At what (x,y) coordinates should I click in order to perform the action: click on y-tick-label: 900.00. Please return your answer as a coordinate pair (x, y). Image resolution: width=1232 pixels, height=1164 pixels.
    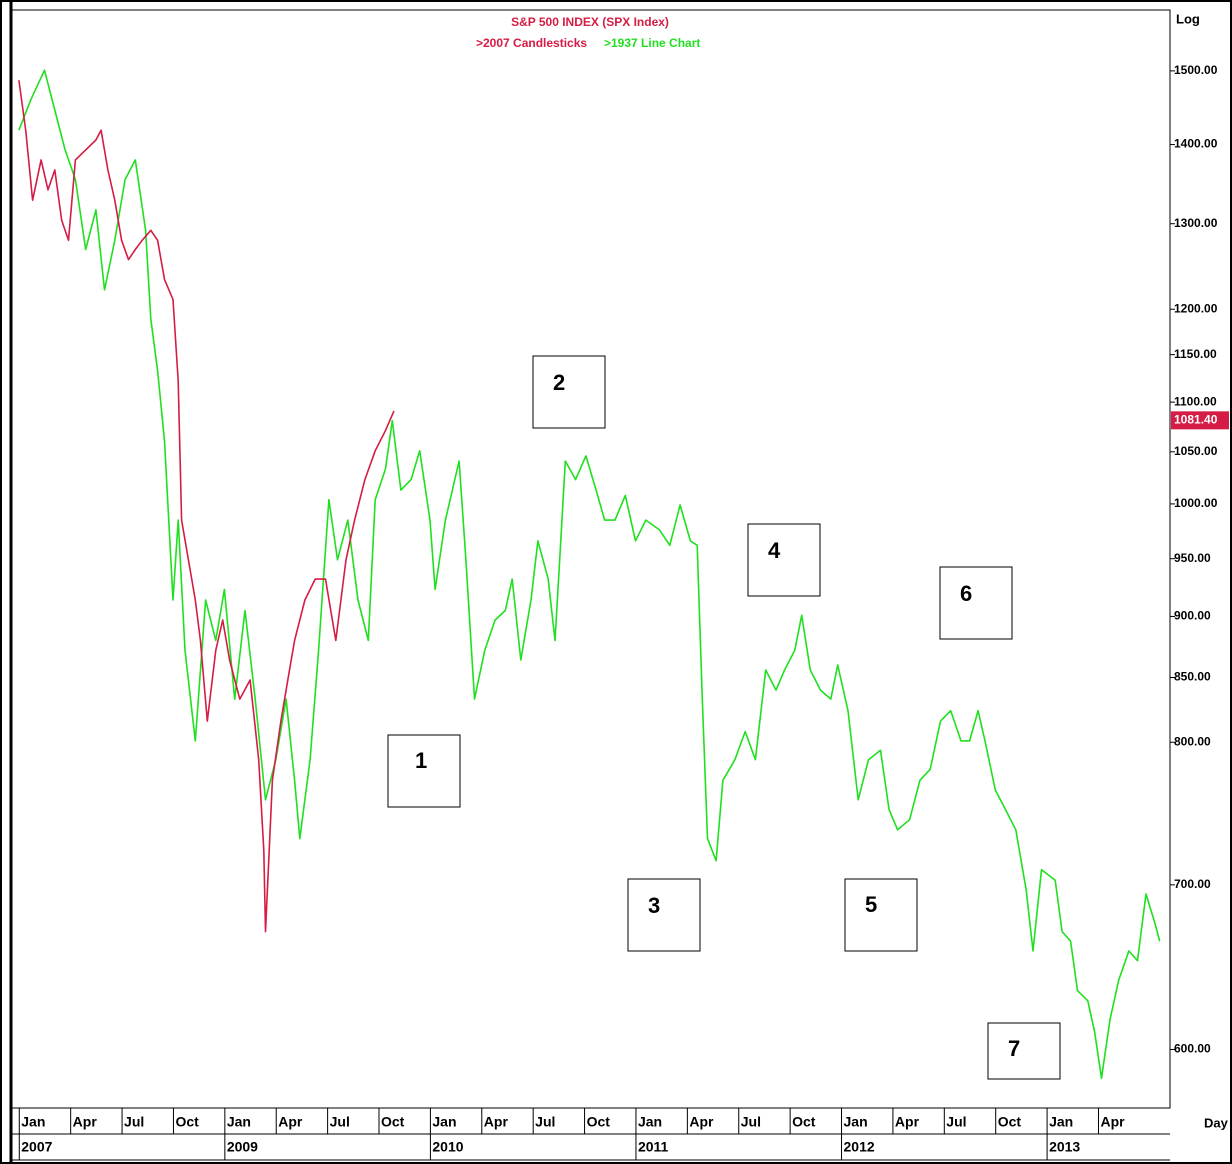
    Looking at the image, I should click on (1192, 616).